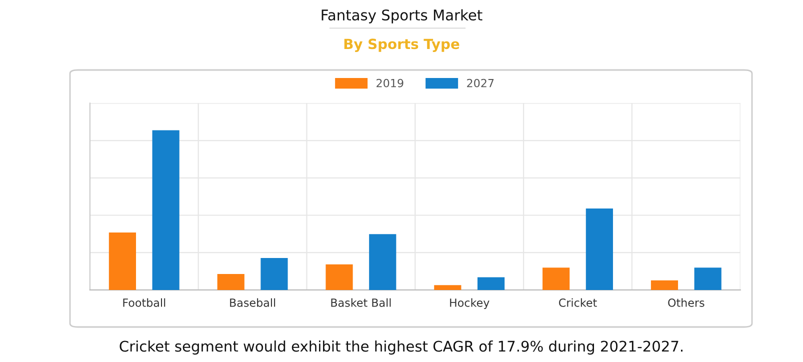  I want to click on legend-label: 2019, so click(390, 83).